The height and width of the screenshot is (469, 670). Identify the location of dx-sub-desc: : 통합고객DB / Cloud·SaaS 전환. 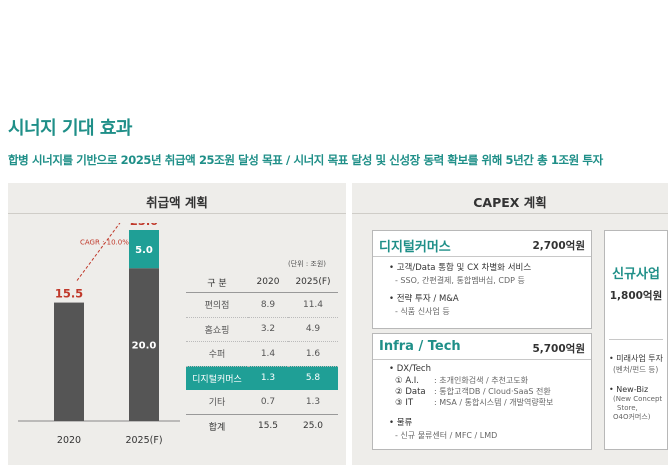
(492, 391).